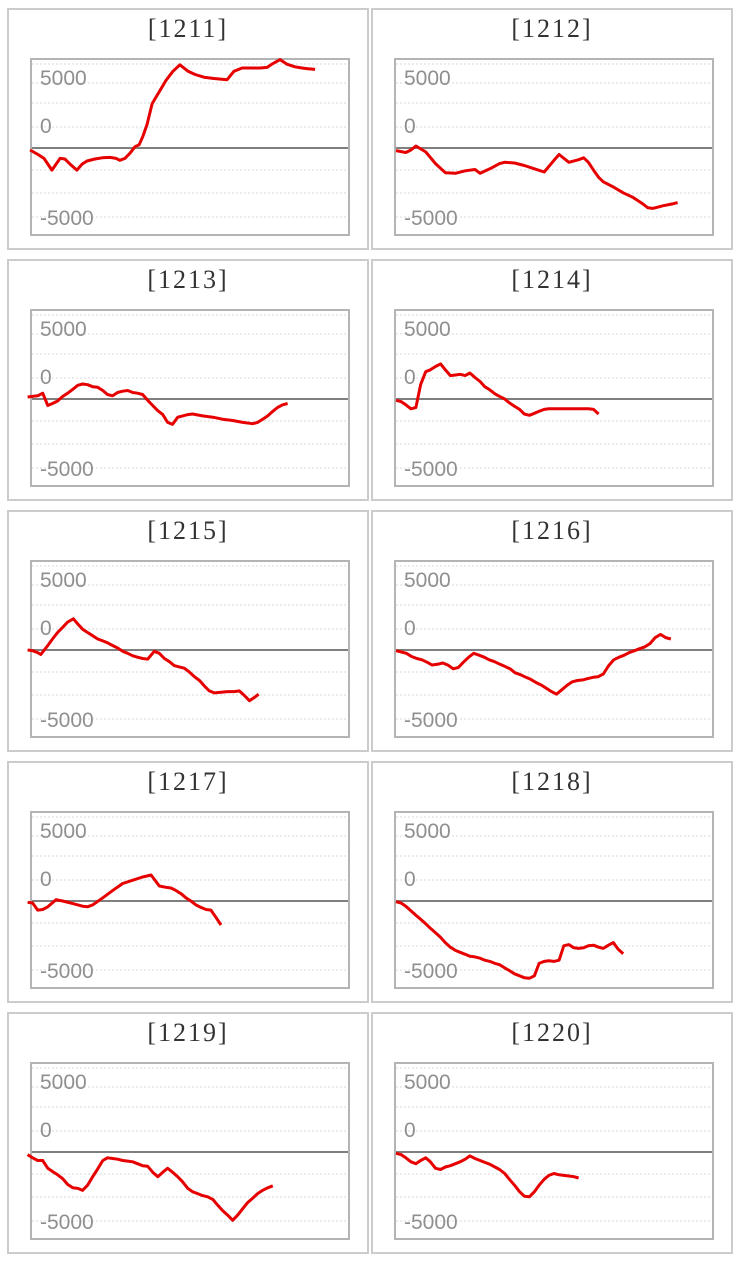 This screenshot has width=740, height=1262. What do you see at coordinates (552, 530) in the screenshot?
I see `chart-title: [1216]` at bounding box center [552, 530].